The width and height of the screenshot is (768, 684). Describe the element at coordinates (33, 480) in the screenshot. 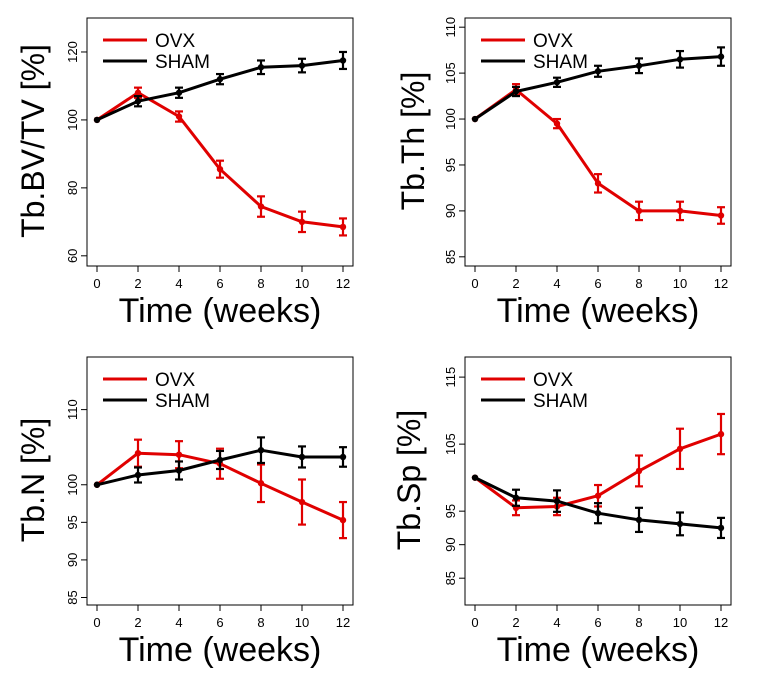

I see `y-axis-label: Tb.N [%]` at that location.